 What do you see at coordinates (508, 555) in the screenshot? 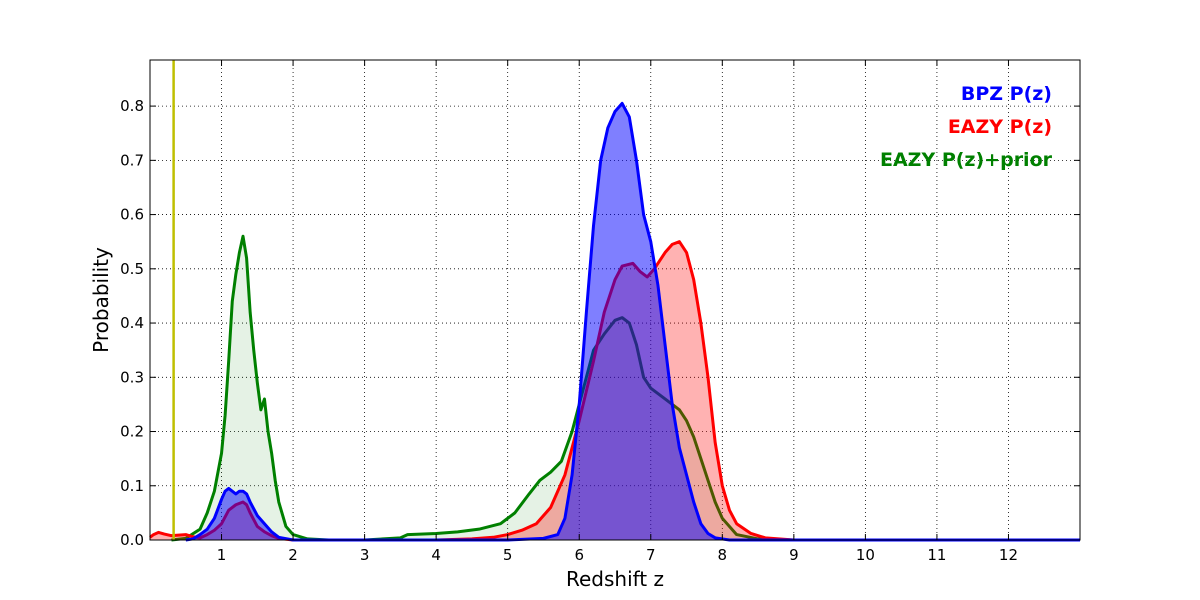
I see `x-tick-label: 5` at bounding box center [508, 555].